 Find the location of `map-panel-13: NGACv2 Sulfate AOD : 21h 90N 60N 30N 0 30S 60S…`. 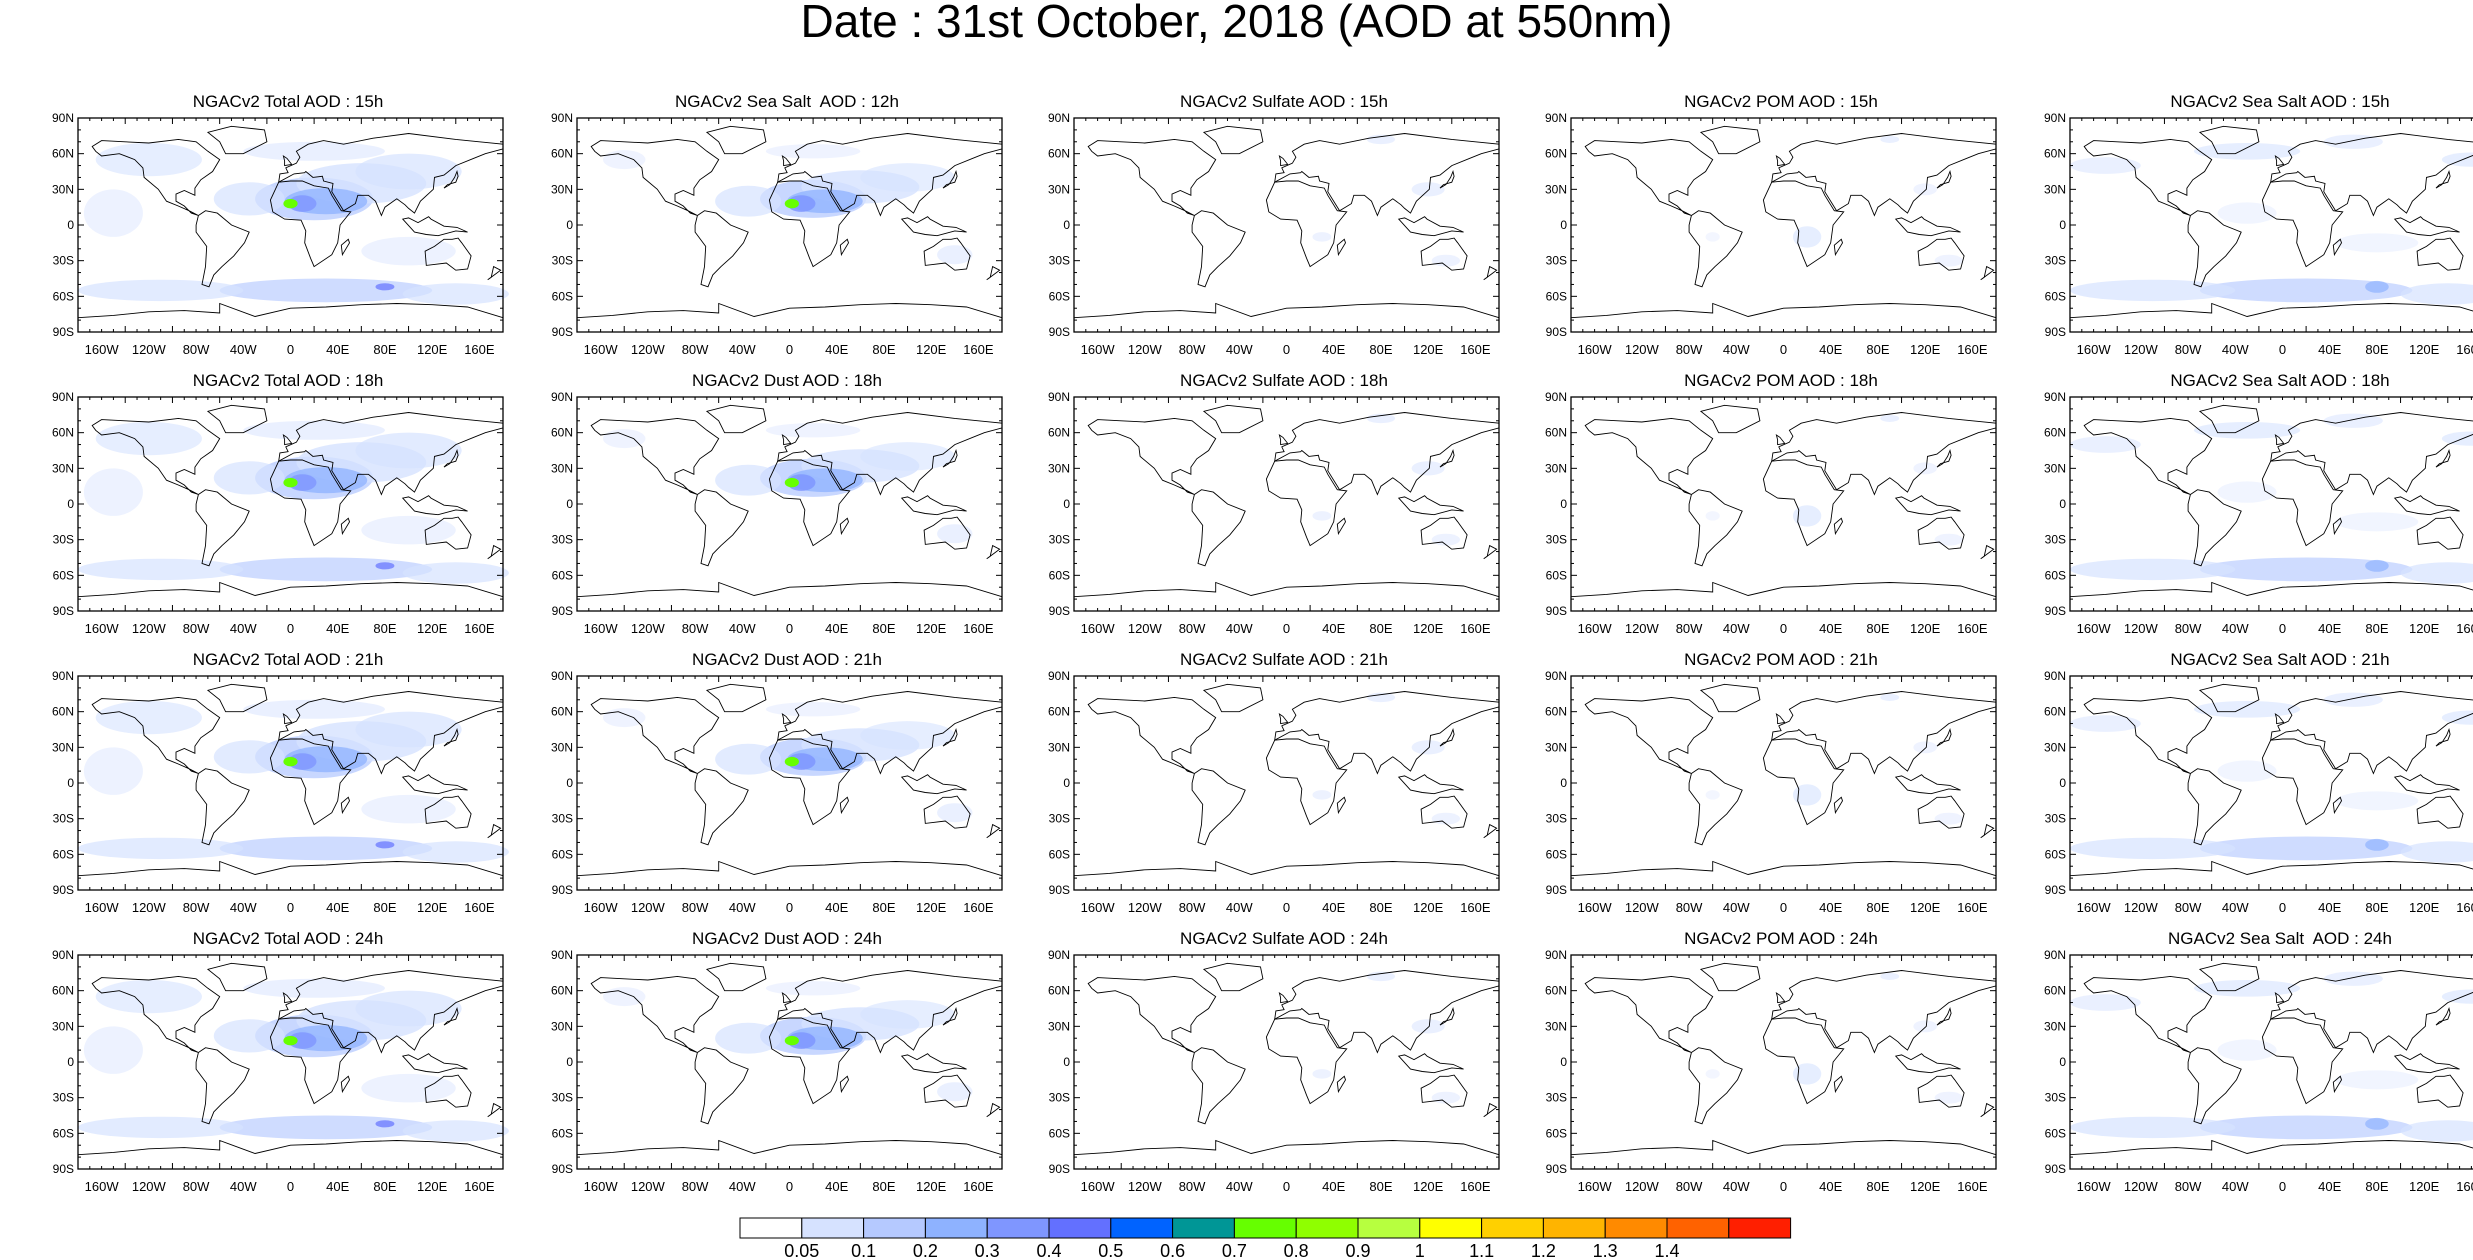

map-panel-13: NGACv2 Sulfate AOD : 21h 90N 60N 30N 0 30S 60S… is located at coordinates (1284, 786).